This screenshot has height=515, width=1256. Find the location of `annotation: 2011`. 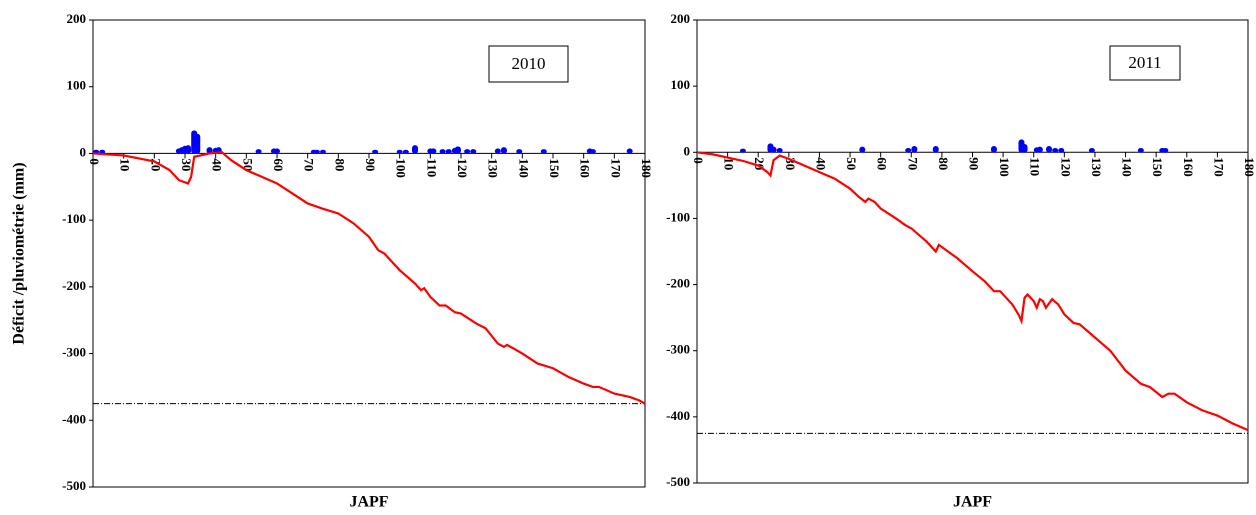

annotation: 2011 is located at coordinates (1144, 62).